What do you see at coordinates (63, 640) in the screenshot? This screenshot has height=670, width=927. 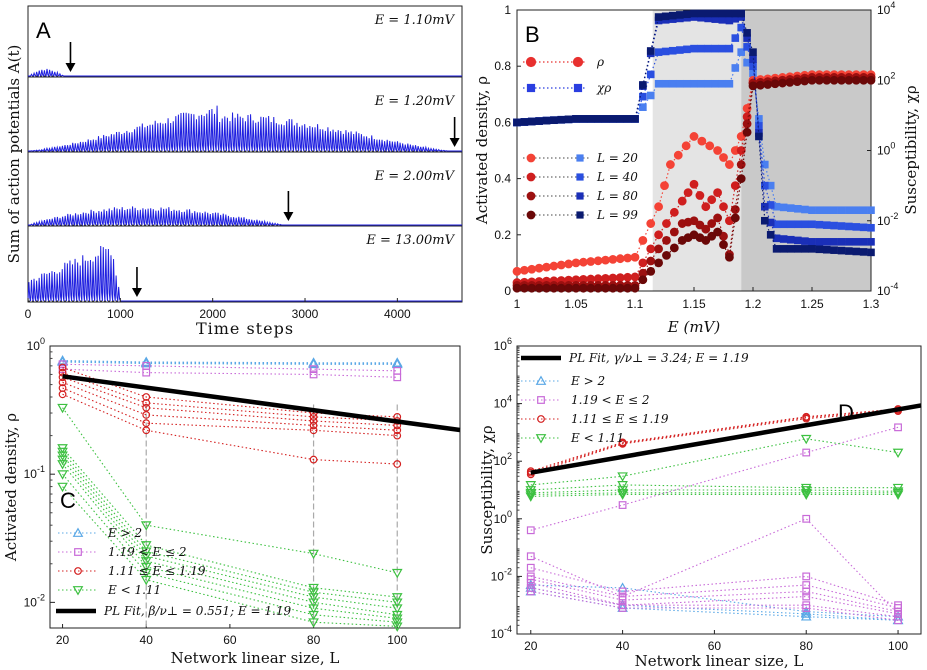 I see `x-tick-label: 20` at bounding box center [63, 640].